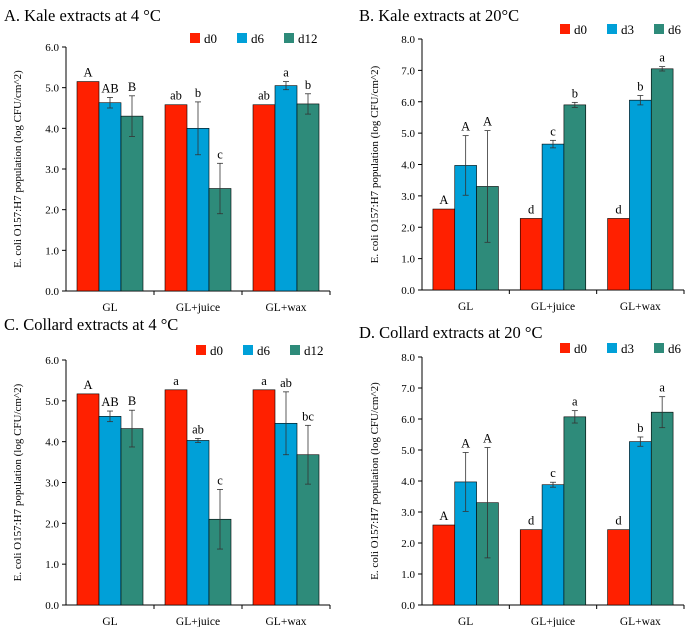 The width and height of the screenshot is (689, 627). Describe the element at coordinates (408, 40) in the screenshot. I see `panel-b-y-tick-label: 8.0` at that location.